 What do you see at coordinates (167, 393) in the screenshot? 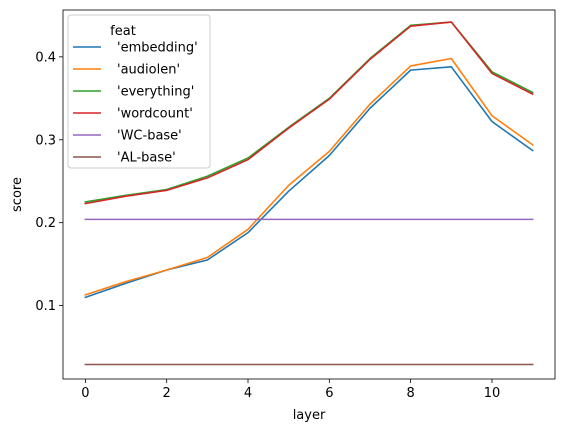
I see `x-tick-label: 2` at bounding box center [167, 393].